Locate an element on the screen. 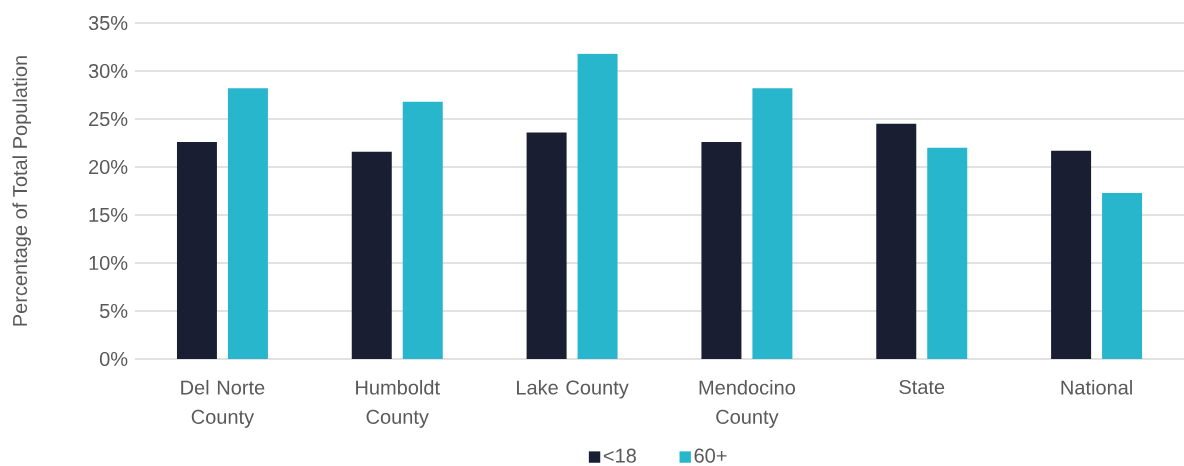  y-tick-label: 15% is located at coordinates (108, 215).